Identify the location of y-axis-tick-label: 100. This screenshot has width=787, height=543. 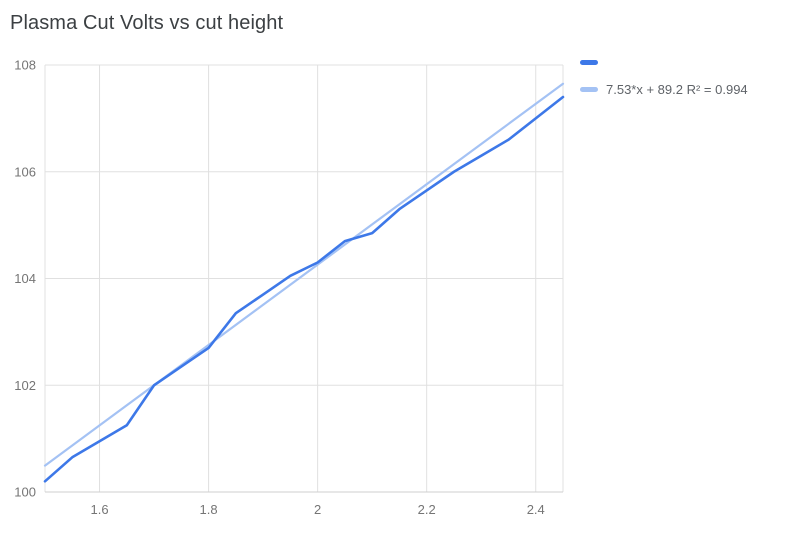
(25, 492).